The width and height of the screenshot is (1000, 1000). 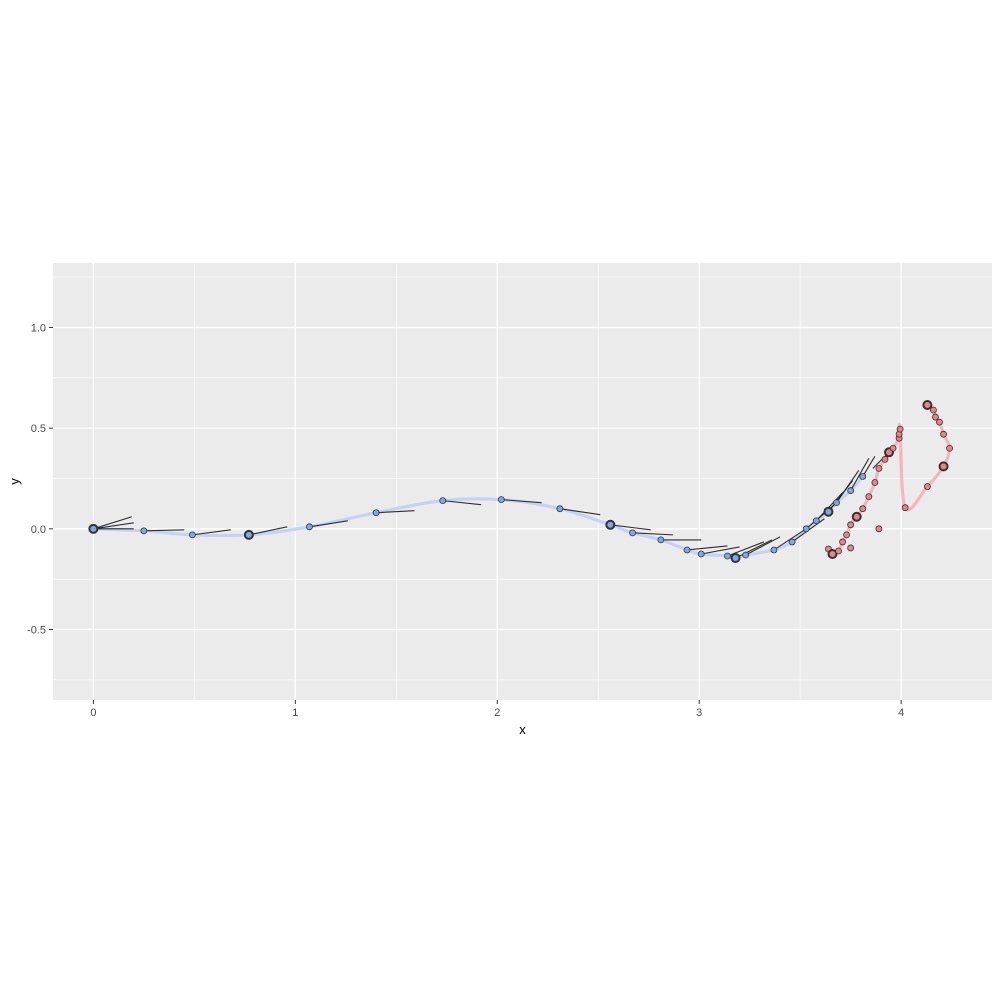 What do you see at coordinates (38, 429) in the screenshot?
I see `y-tick-label: 0.5` at bounding box center [38, 429].